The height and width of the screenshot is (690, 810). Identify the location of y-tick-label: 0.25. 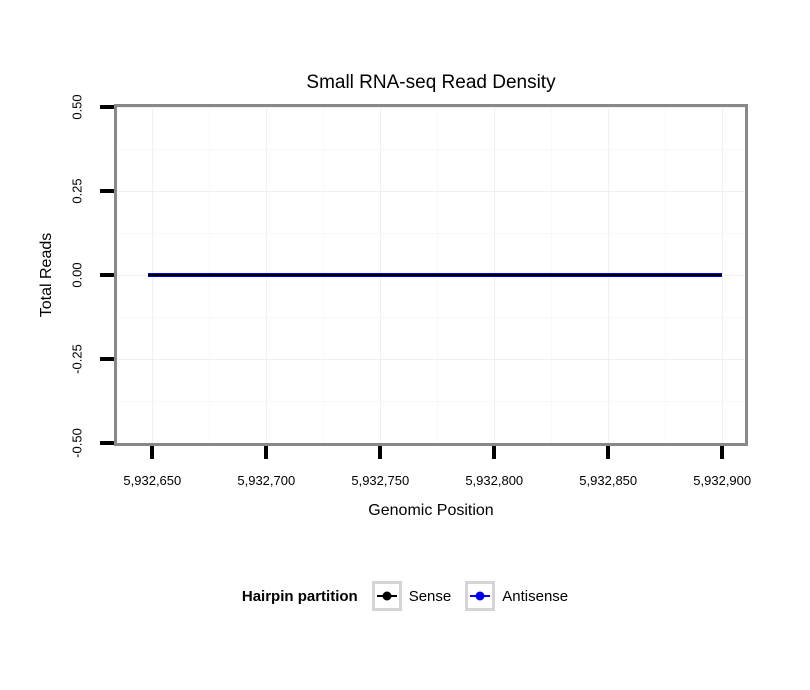
(77, 191).